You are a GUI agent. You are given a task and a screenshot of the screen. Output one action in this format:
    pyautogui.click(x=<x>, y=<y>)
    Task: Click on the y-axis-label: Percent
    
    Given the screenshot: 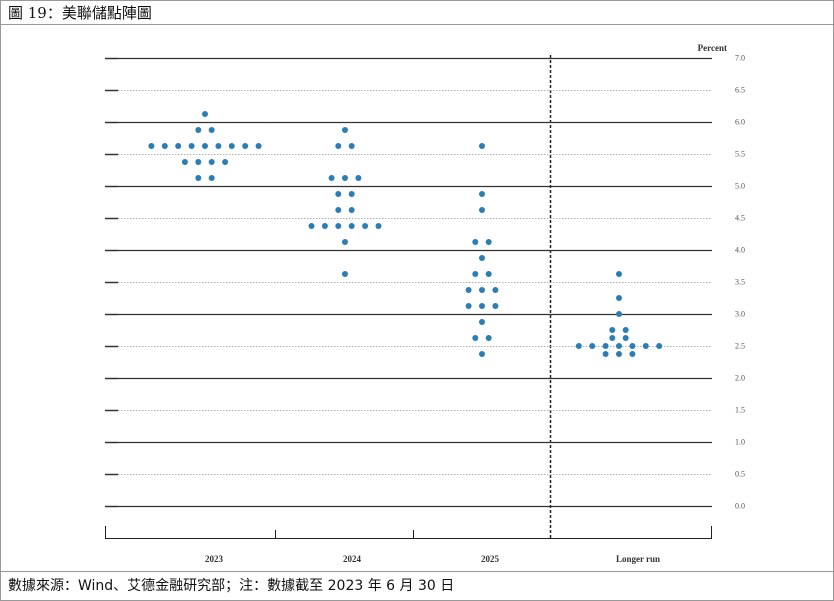 What is the action you would take?
    pyautogui.click(x=712, y=48)
    